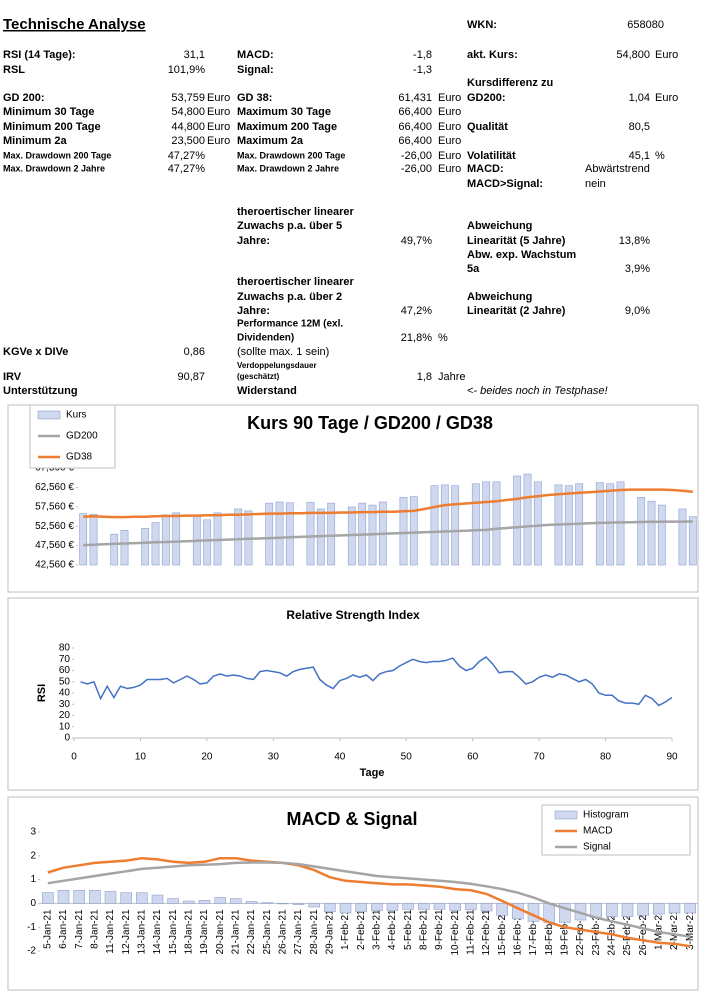 Image resolution: width=706 pixels, height=998 pixels. I want to click on field-value: 0,86, so click(194, 352).